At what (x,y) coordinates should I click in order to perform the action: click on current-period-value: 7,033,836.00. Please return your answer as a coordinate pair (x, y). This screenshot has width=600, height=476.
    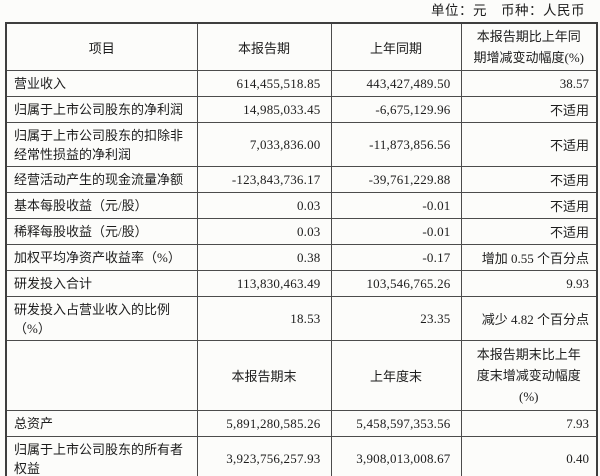
    Looking at the image, I should click on (264, 144).